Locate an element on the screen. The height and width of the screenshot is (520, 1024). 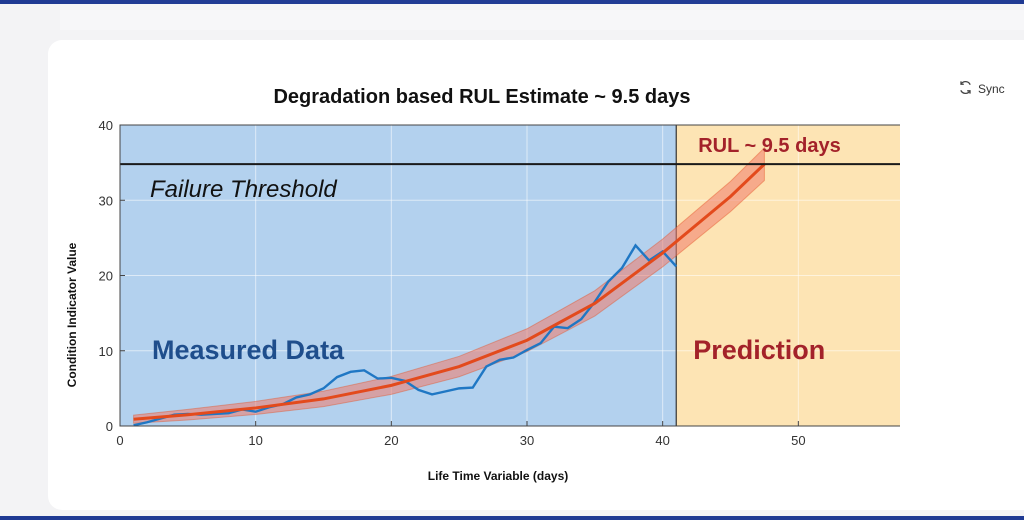
y-tick-label: 0 is located at coordinates (109, 426).